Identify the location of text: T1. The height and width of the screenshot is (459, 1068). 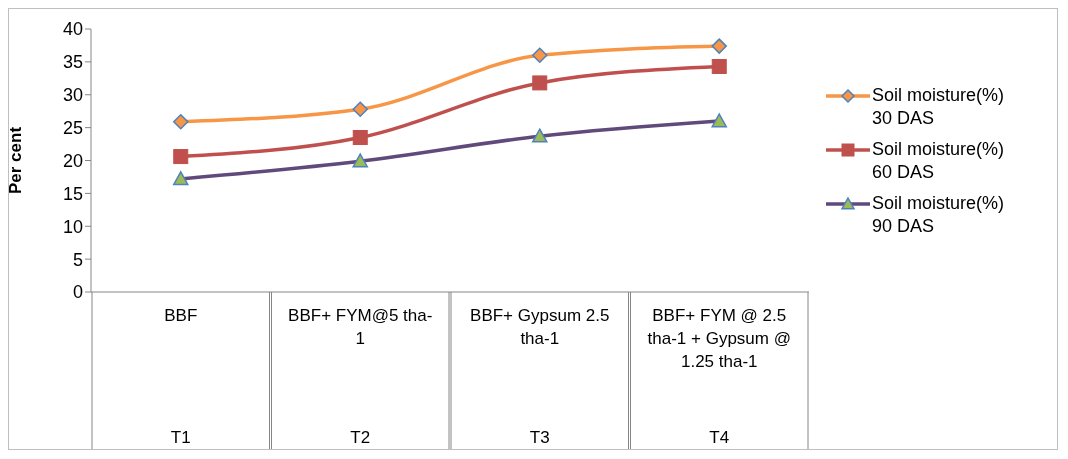
(180, 437).